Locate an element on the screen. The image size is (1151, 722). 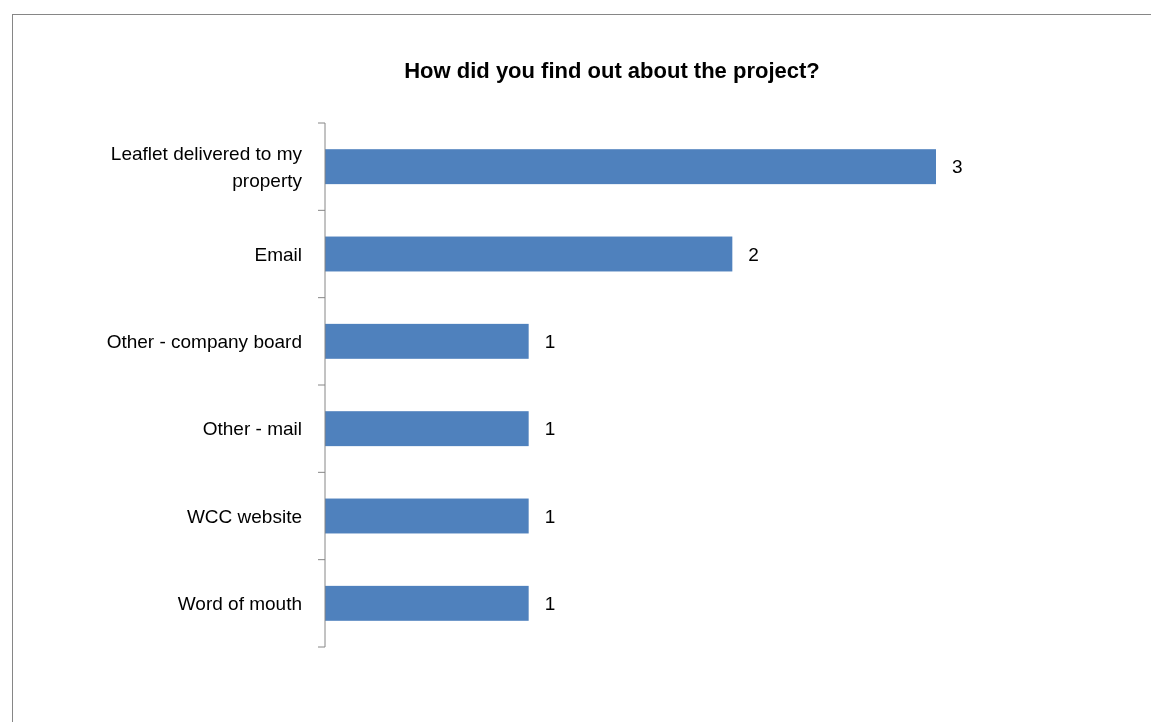
y-tick-label: Other - mail is located at coordinates (252, 429).